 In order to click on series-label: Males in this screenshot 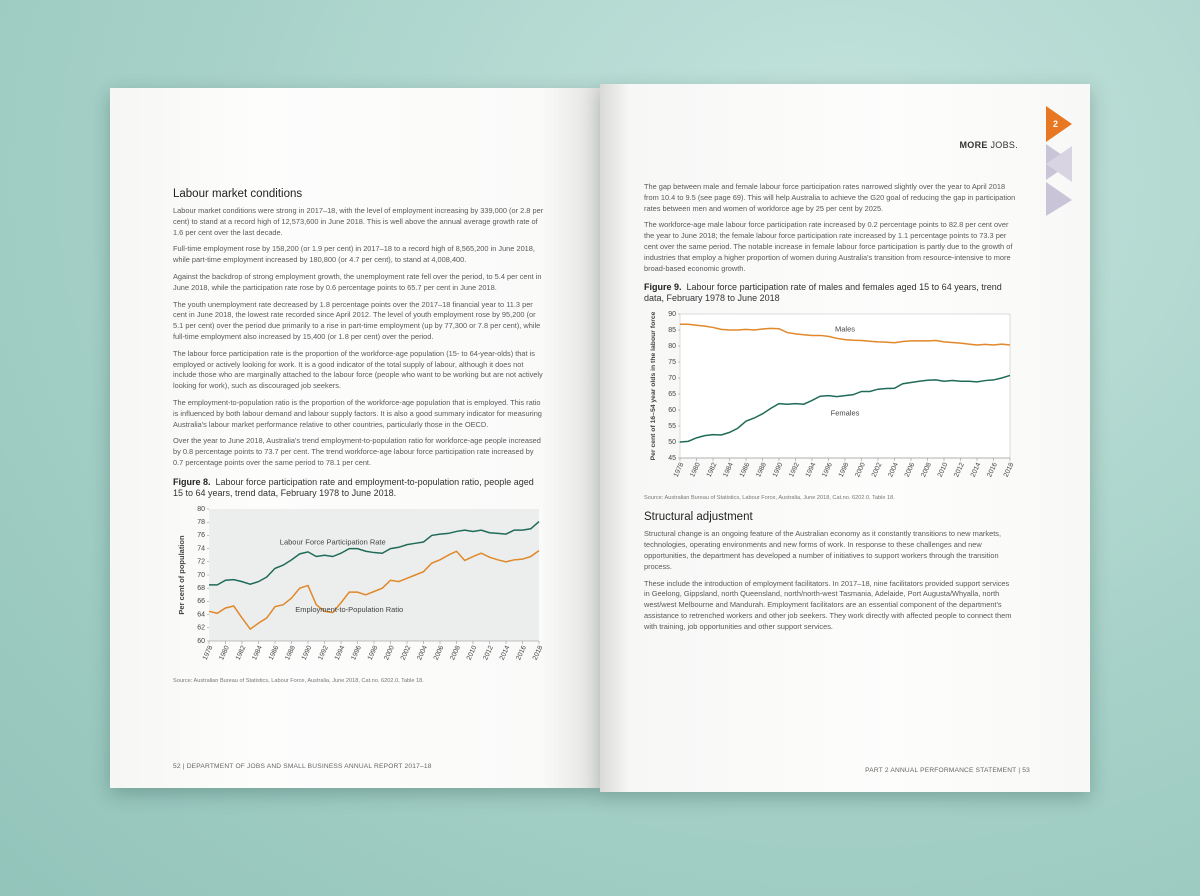, I will do `click(845, 329)`.